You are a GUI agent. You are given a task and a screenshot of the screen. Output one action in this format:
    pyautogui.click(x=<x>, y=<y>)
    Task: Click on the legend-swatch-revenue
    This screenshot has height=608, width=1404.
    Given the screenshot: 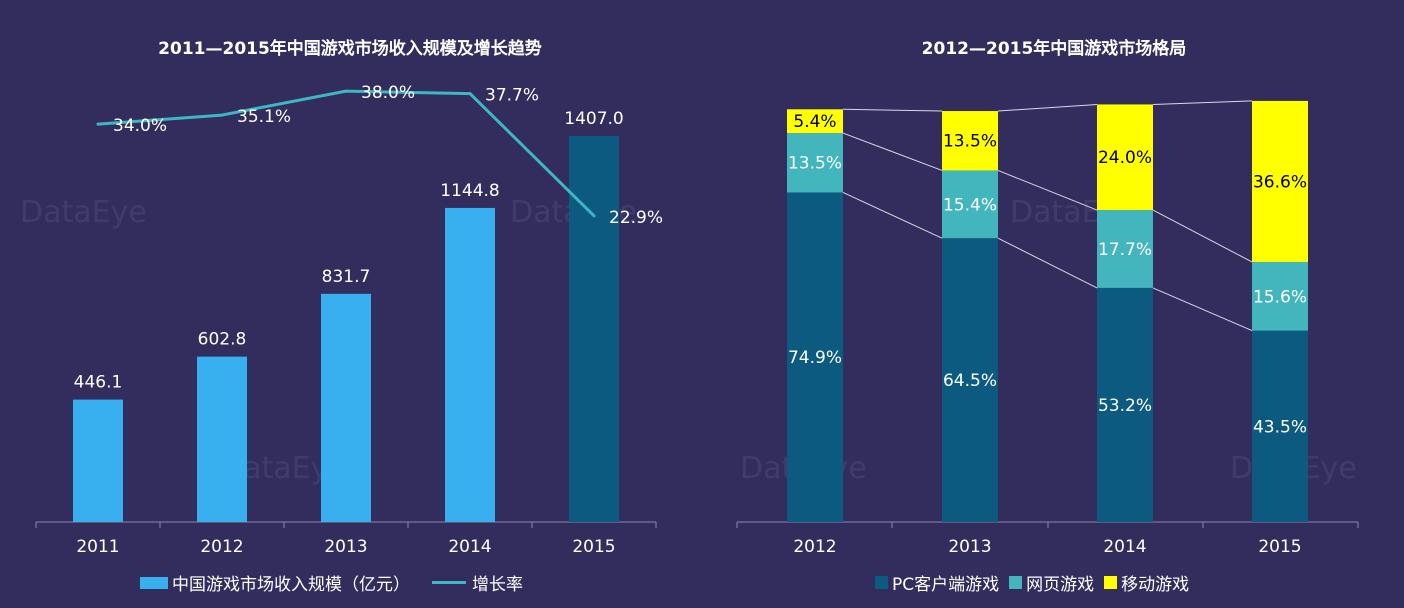 What is the action you would take?
    pyautogui.click(x=154, y=582)
    